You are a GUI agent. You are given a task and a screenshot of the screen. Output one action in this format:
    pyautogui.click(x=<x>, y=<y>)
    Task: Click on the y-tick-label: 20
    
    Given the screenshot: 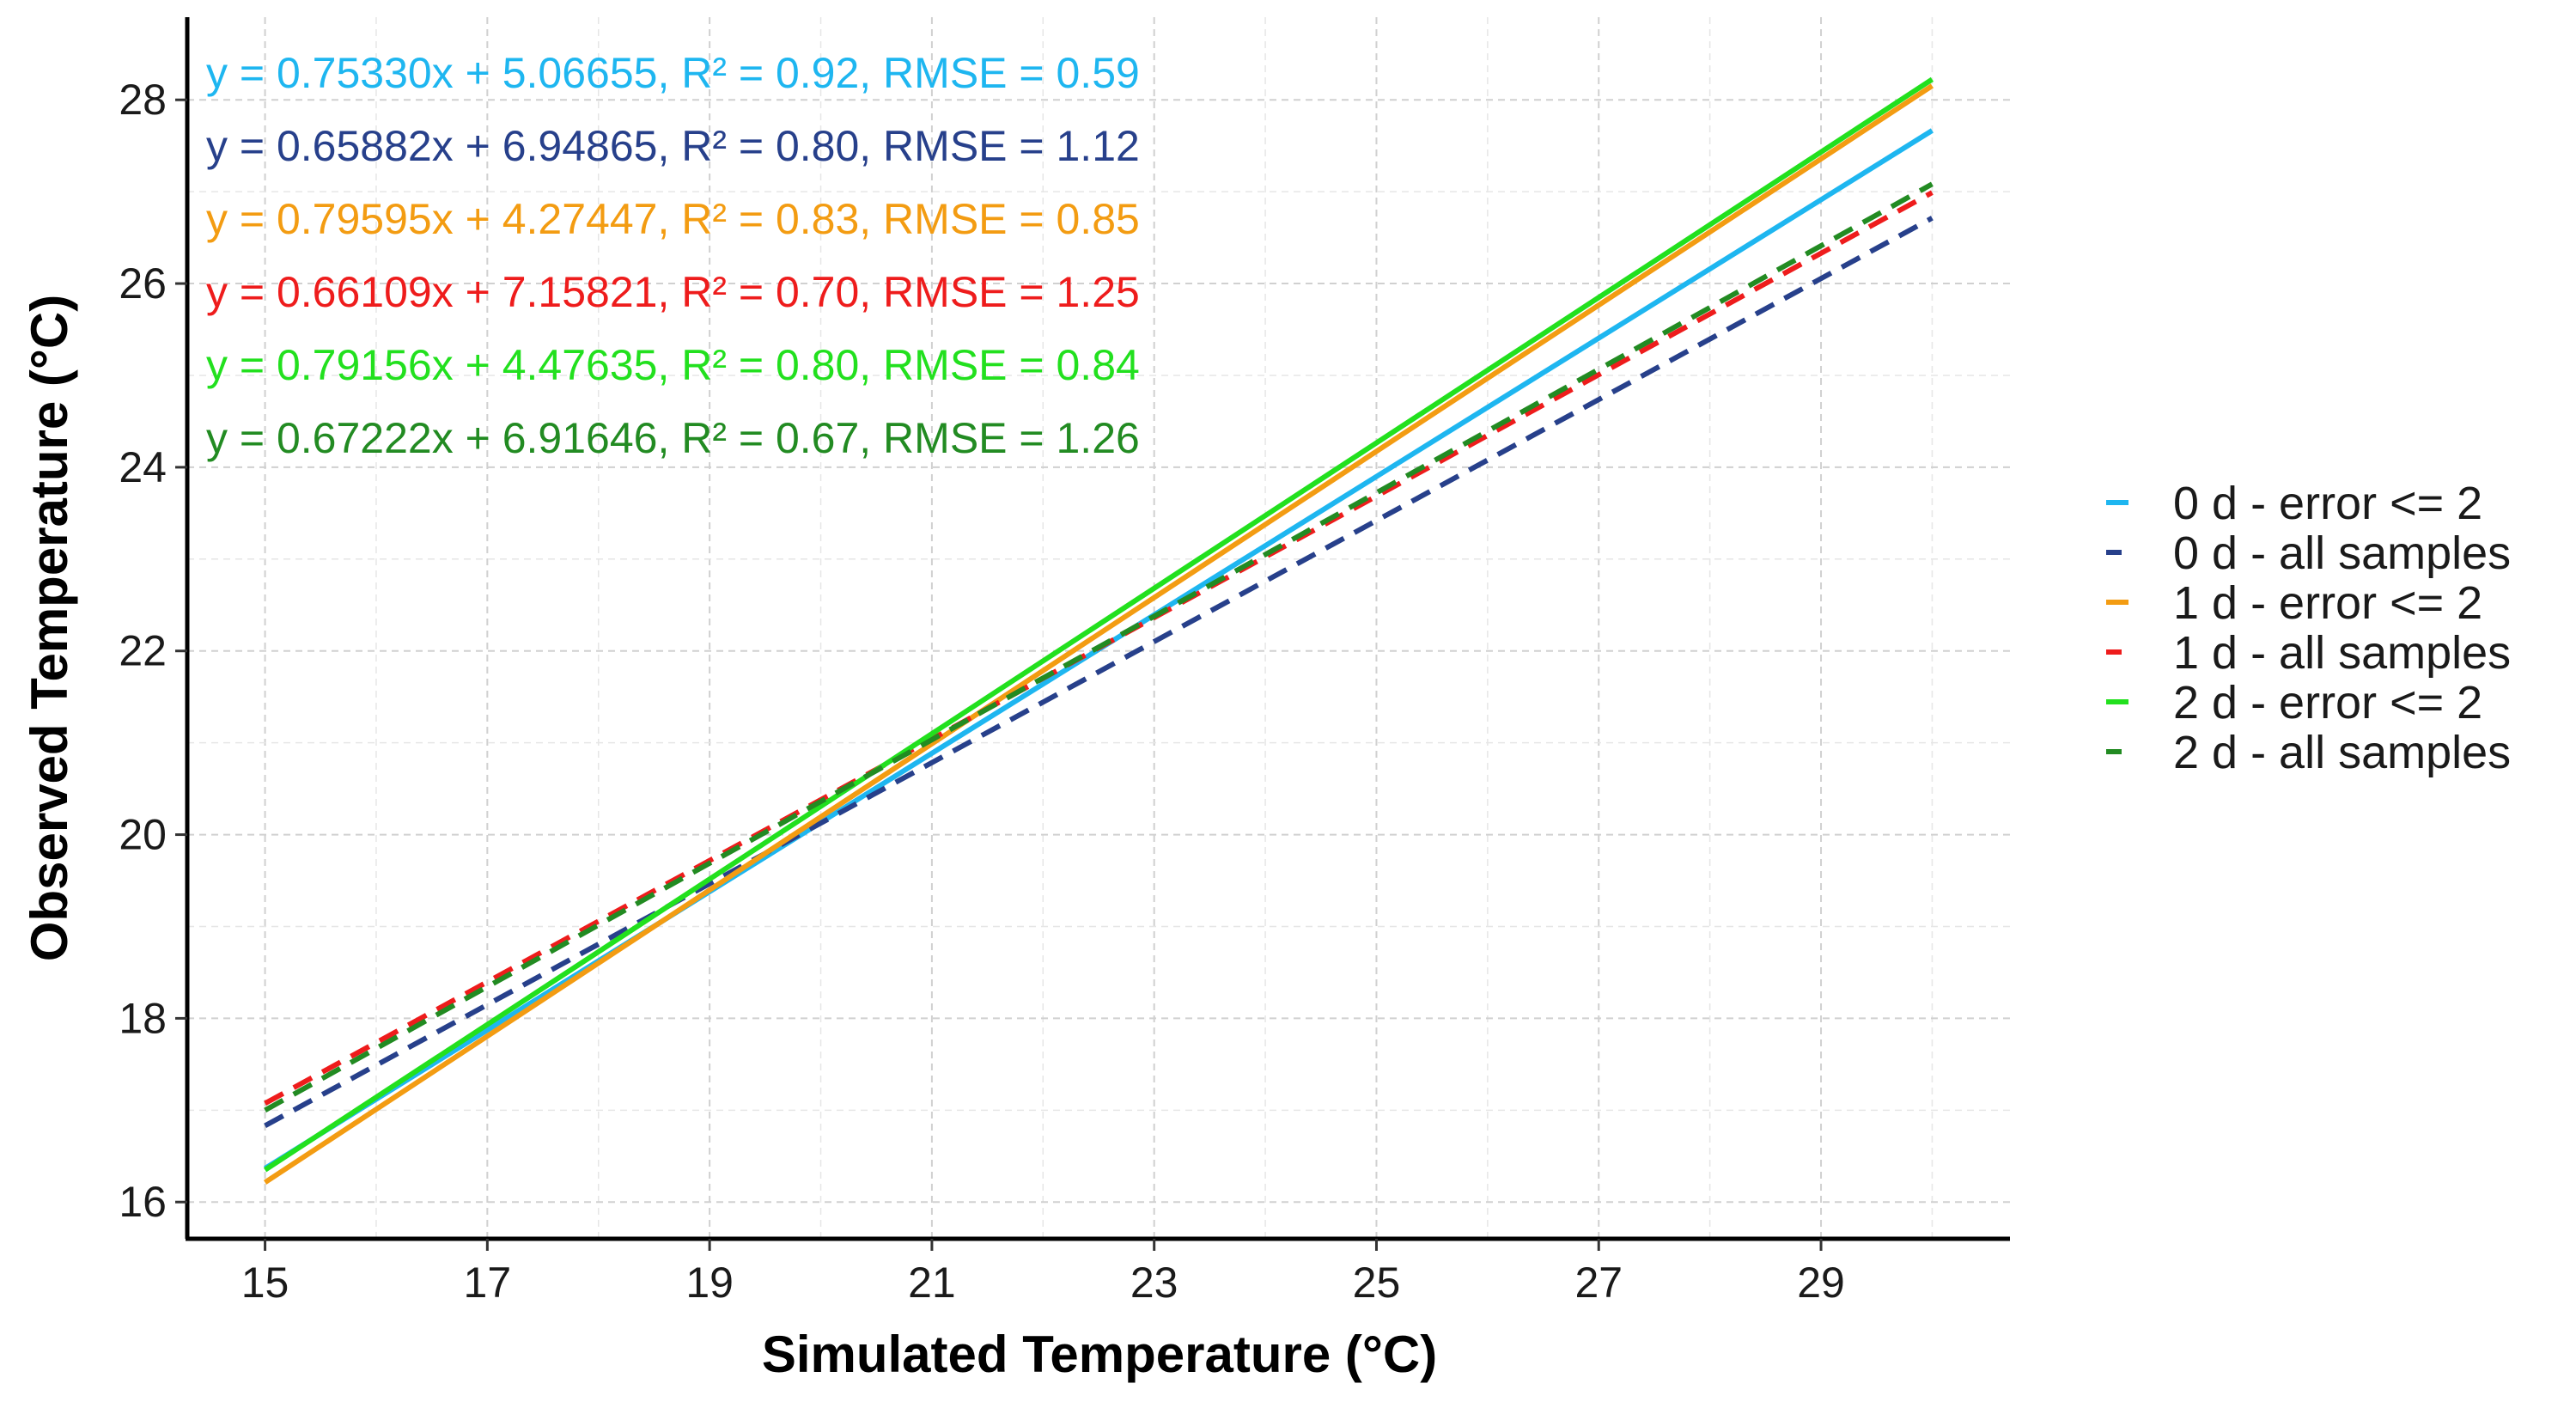 What is the action you would take?
    pyautogui.click(x=143, y=835)
    